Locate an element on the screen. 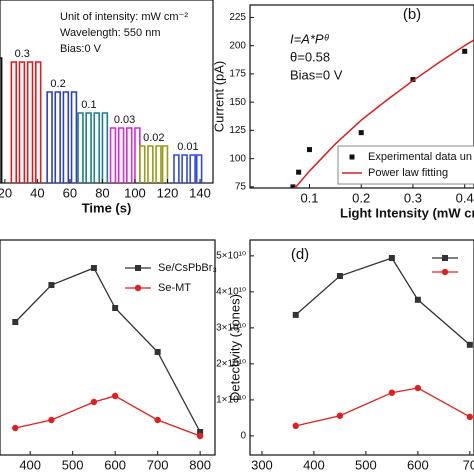  y-tick-label: 1×10¹⁰ is located at coordinates (231, 400).